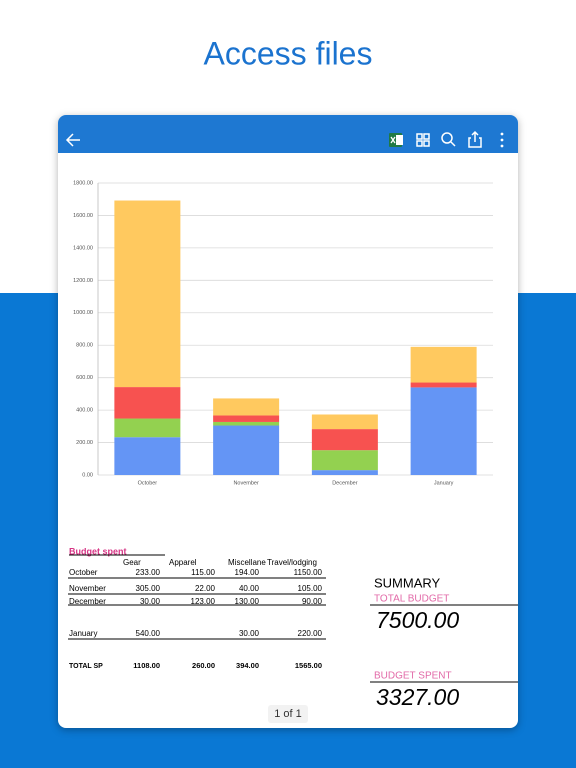 Image resolution: width=576 pixels, height=768 pixels. I want to click on row-label: TOTAL SP, so click(86, 666).